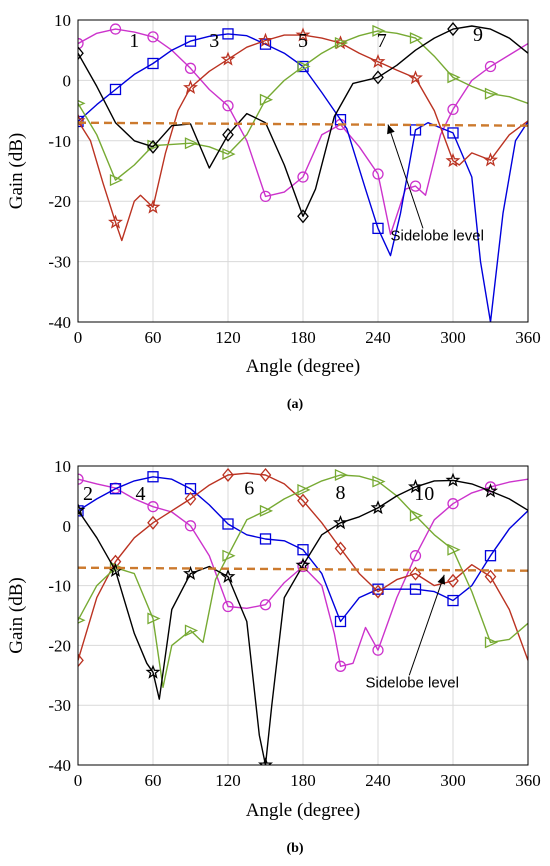  Describe the element at coordinates (59, 705) in the screenshot. I see `y-tick-label: -30` at that location.